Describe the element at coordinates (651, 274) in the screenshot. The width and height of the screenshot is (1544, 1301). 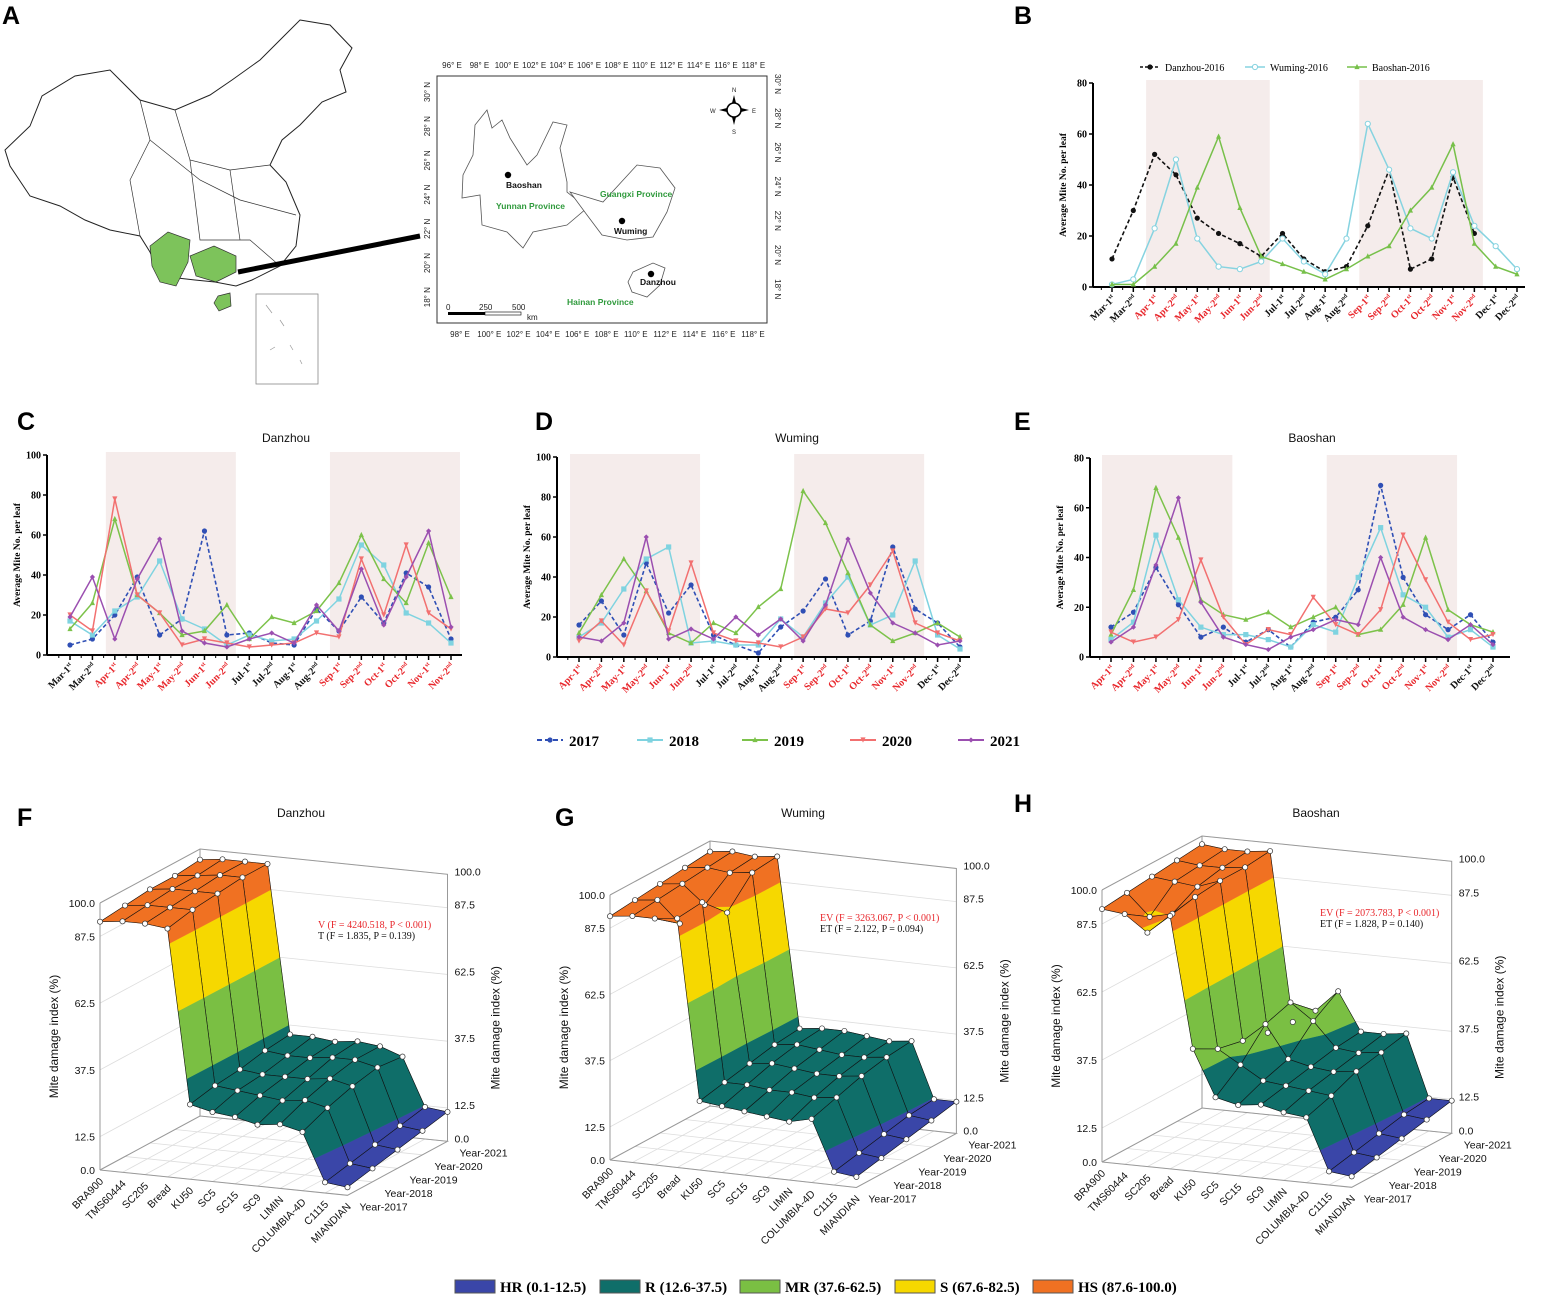
I see `danzhou-marker` at that location.